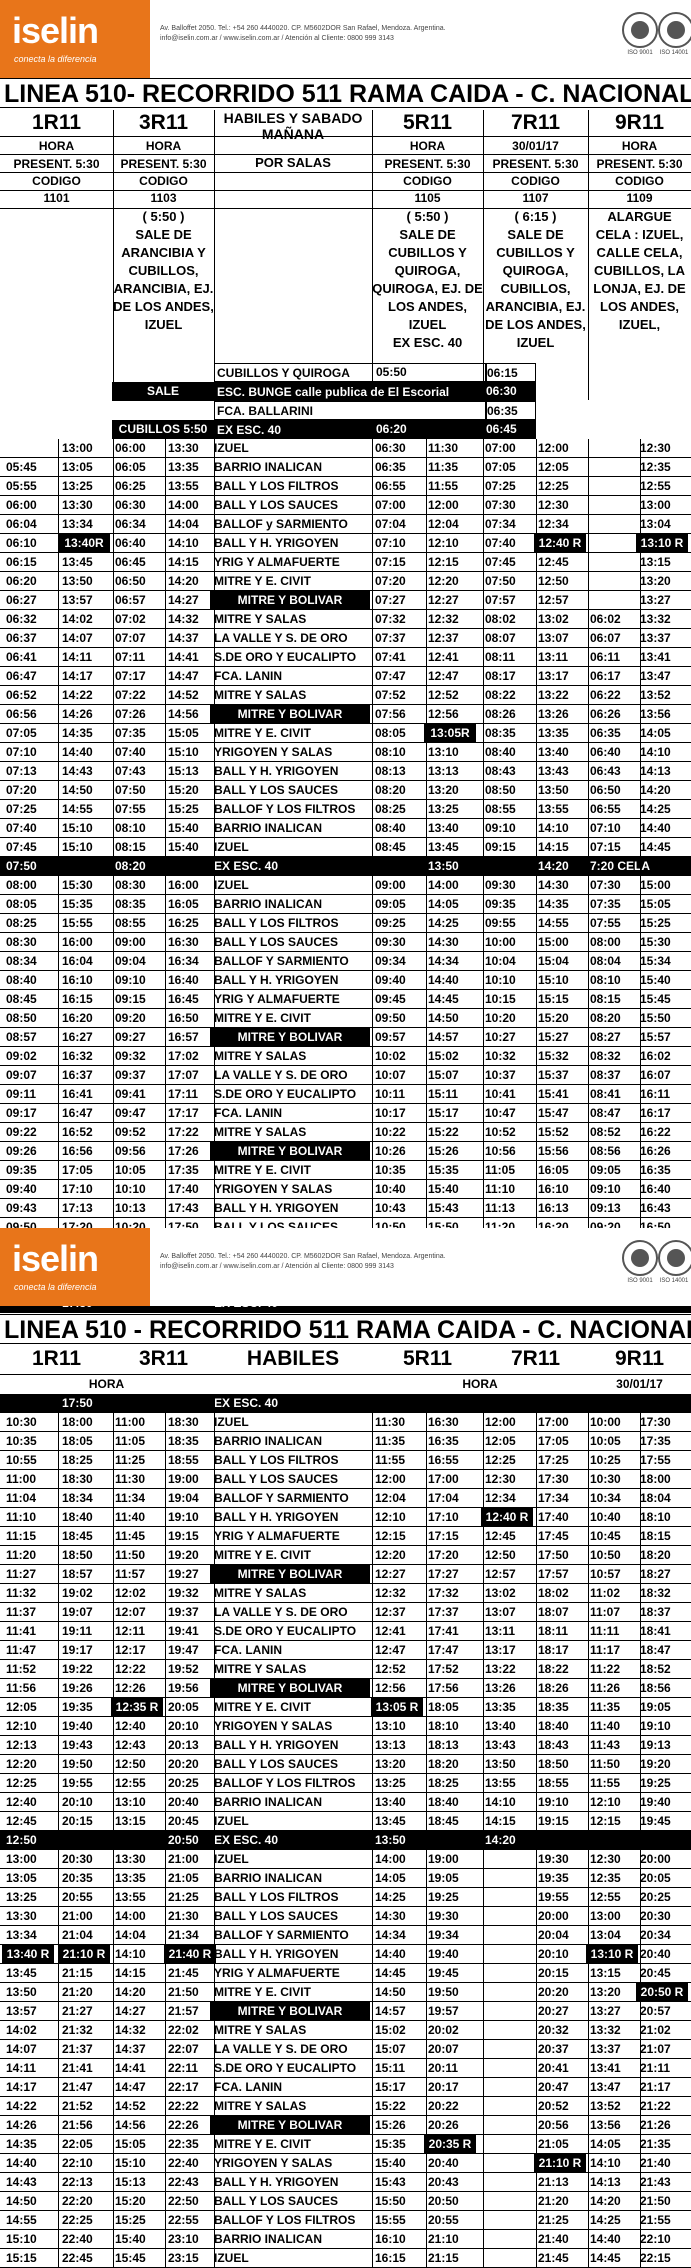 This screenshot has height=2268, width=691. Describe the element at coordinates (553, 1726) in the screenshot. I see `time-cell: 18:40` at that location.